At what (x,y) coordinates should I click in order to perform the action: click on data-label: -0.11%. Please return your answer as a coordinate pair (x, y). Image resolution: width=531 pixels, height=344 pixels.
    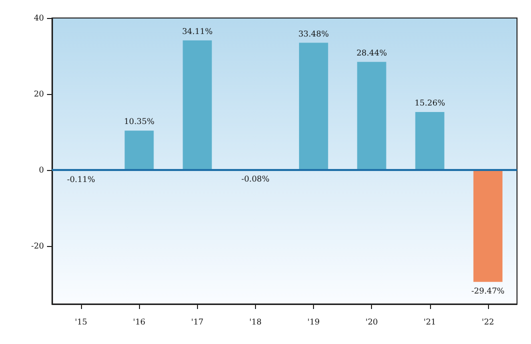
    Looking at the image, I should click on (81, 179).